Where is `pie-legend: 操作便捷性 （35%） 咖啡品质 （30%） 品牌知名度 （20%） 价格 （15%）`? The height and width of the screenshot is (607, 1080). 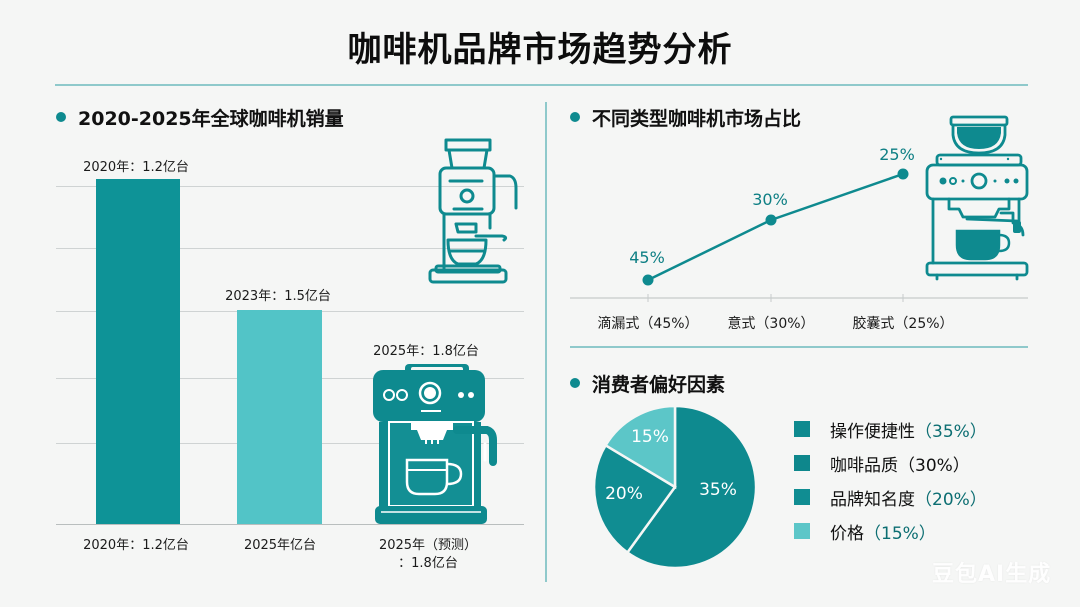 pie-legend: 操作便捷性 （35%） 咖啡品质 （30%） 品牌知名度 （20%） 价格 （15%） is located at coordinates (890, 480).